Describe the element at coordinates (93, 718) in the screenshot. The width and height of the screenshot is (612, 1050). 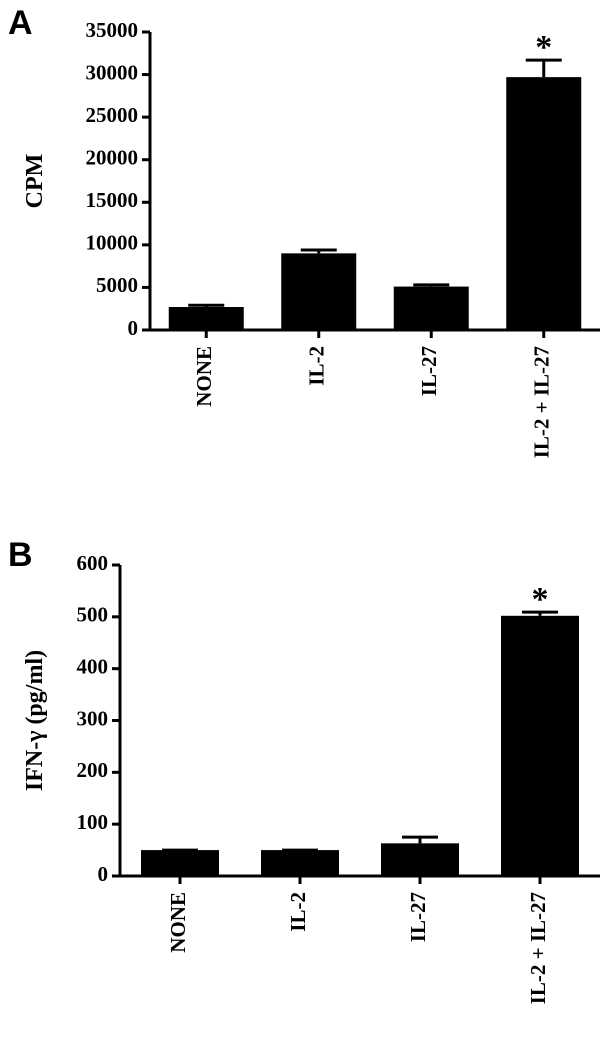
I see `y-tick-label: 300` at that location.